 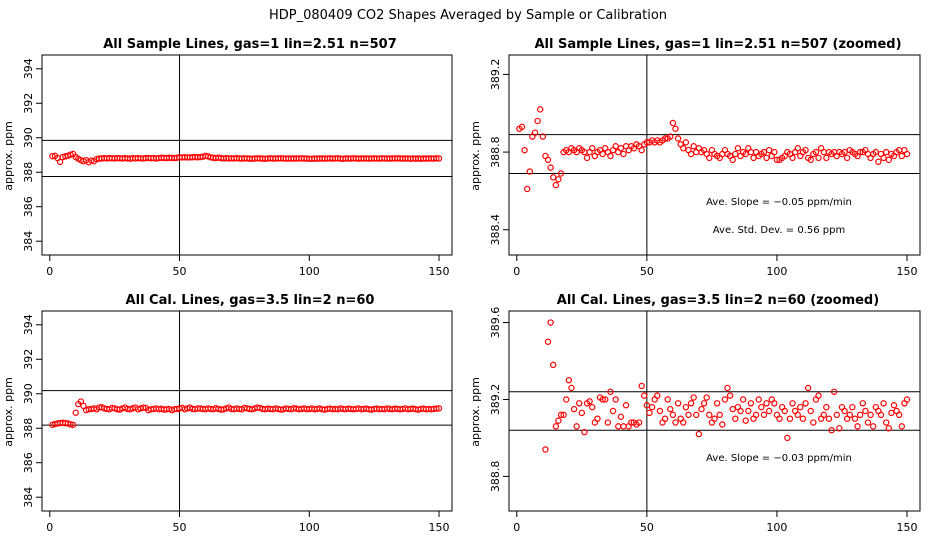 I want to click on y-tick-label: 389.6, so click(x=495, y=323).